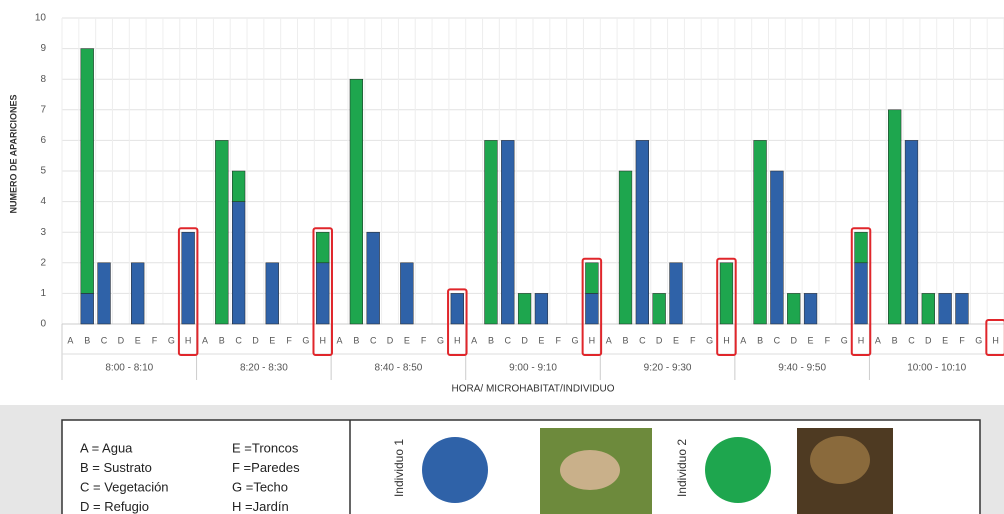  I want to click on y-tick-label: 5, so click(43, 171).